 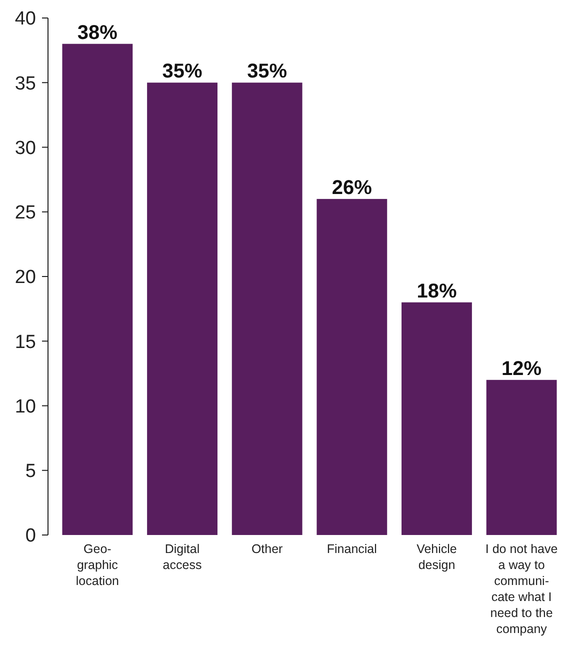 What do you see at coordinates (25, 148) in the screenshot?
I see `y-tick-label: 30` at bounding box center [25, 148].